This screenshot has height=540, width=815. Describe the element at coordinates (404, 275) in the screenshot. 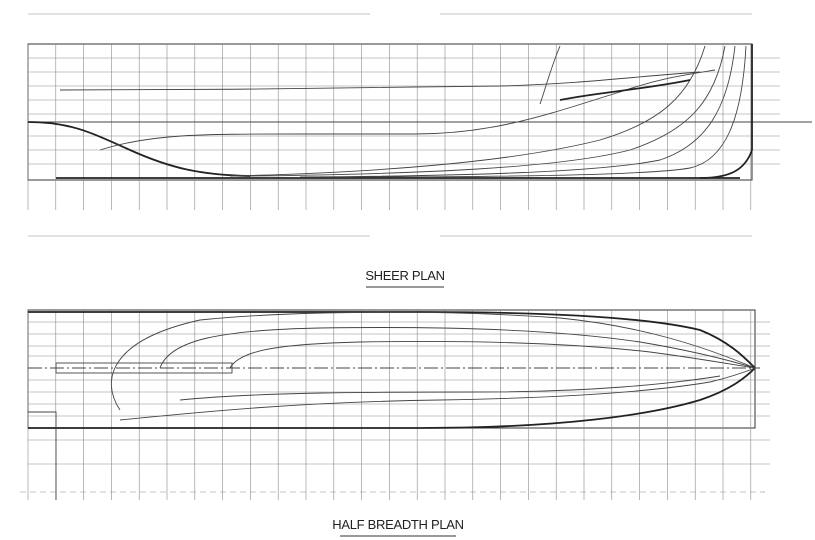

I see `sheer-plan-title: SHEER PLAN` at that location.